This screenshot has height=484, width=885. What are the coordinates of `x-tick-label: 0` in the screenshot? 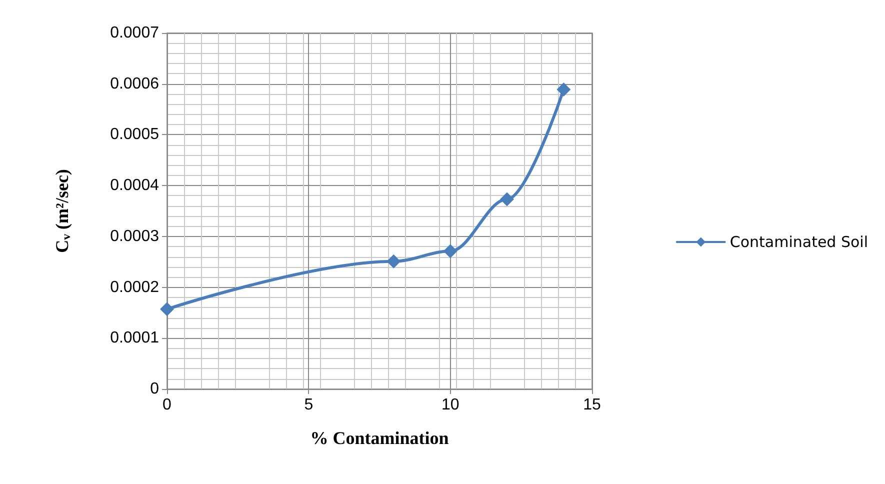 It's located at (167, 405).